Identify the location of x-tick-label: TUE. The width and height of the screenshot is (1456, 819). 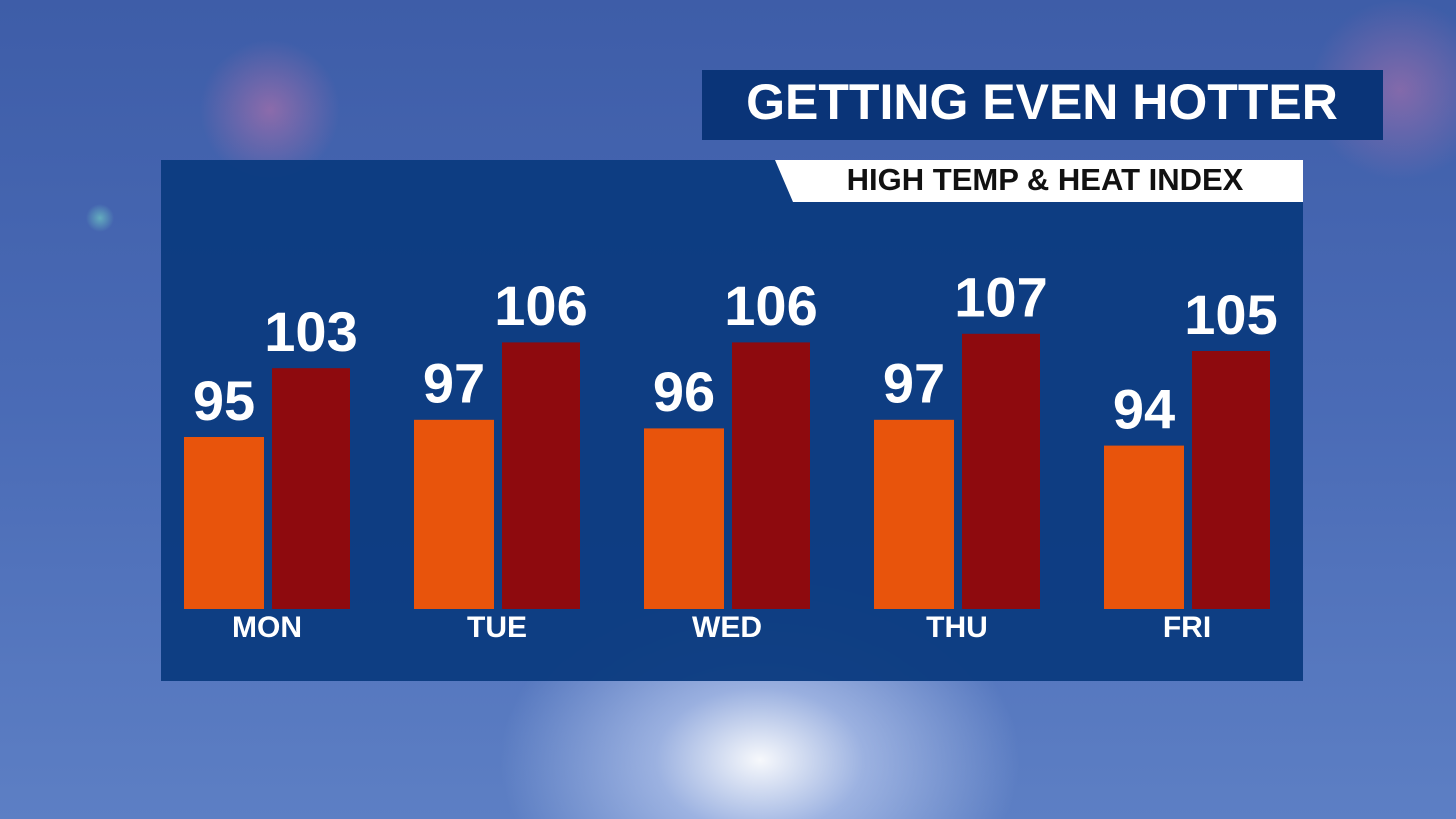
(497, 627).